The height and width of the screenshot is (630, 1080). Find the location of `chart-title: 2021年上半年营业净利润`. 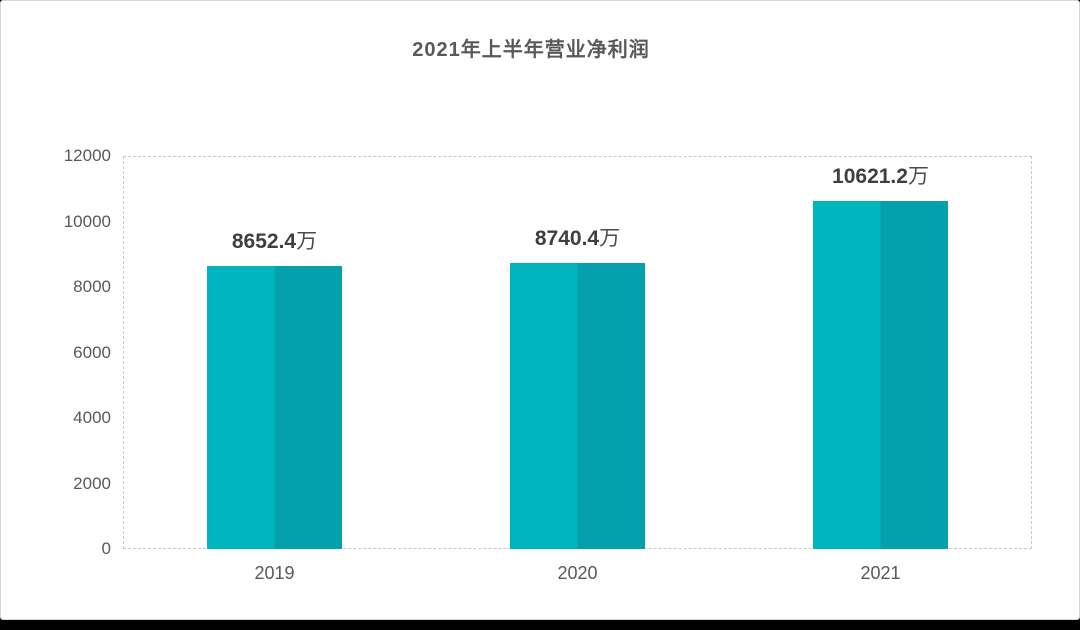

chart-title: 2021年上半年营业净利润 is located at coordinates (531, 50).